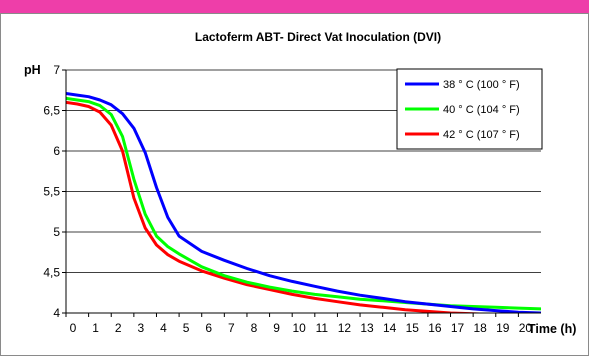  I want to click on x-tick-label: 20, so click(526, 328).